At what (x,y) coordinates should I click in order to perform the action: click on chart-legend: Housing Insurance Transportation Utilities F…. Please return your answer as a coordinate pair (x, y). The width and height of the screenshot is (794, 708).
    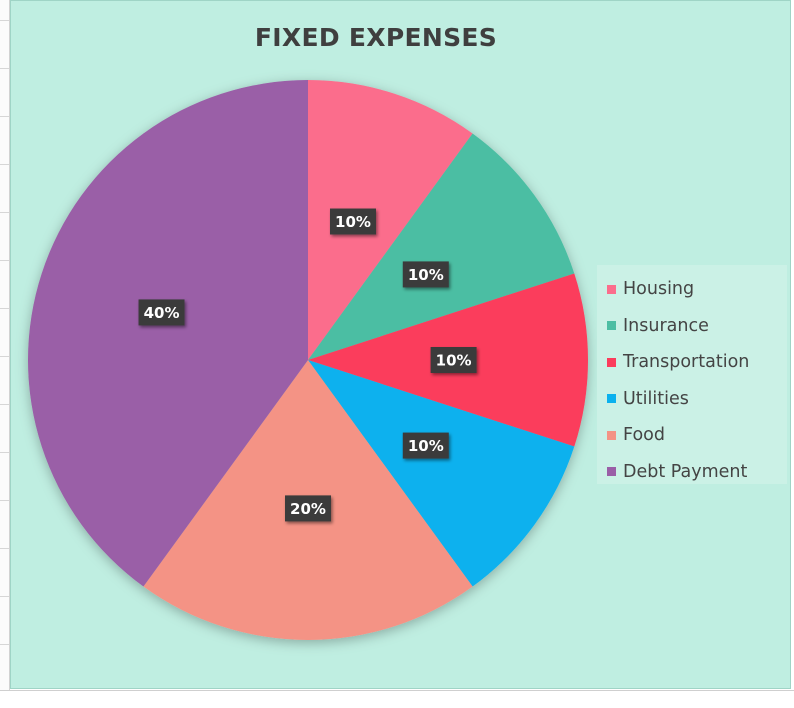
    Looking at the image, I should click on (692, 374).